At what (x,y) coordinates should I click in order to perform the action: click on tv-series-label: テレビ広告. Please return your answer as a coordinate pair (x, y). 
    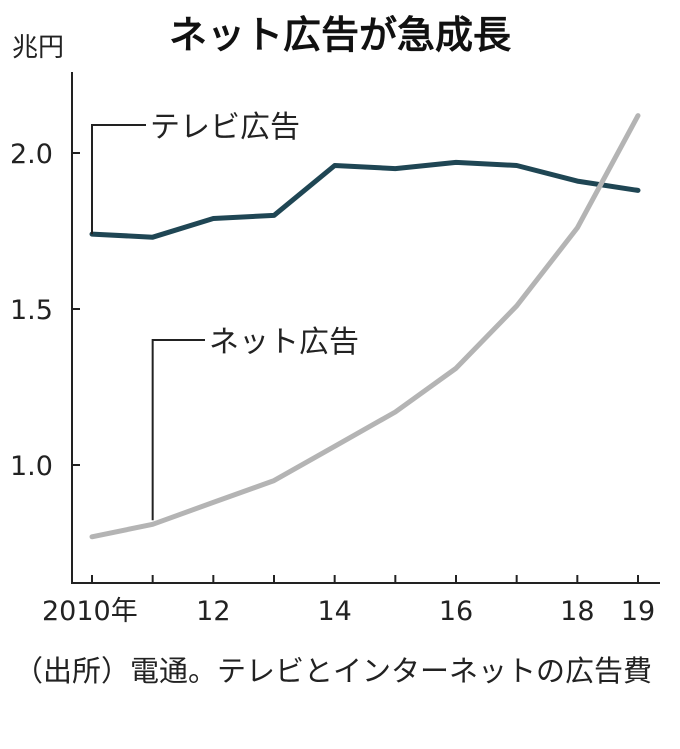
    Looking at the image, I should click on (225, 127).